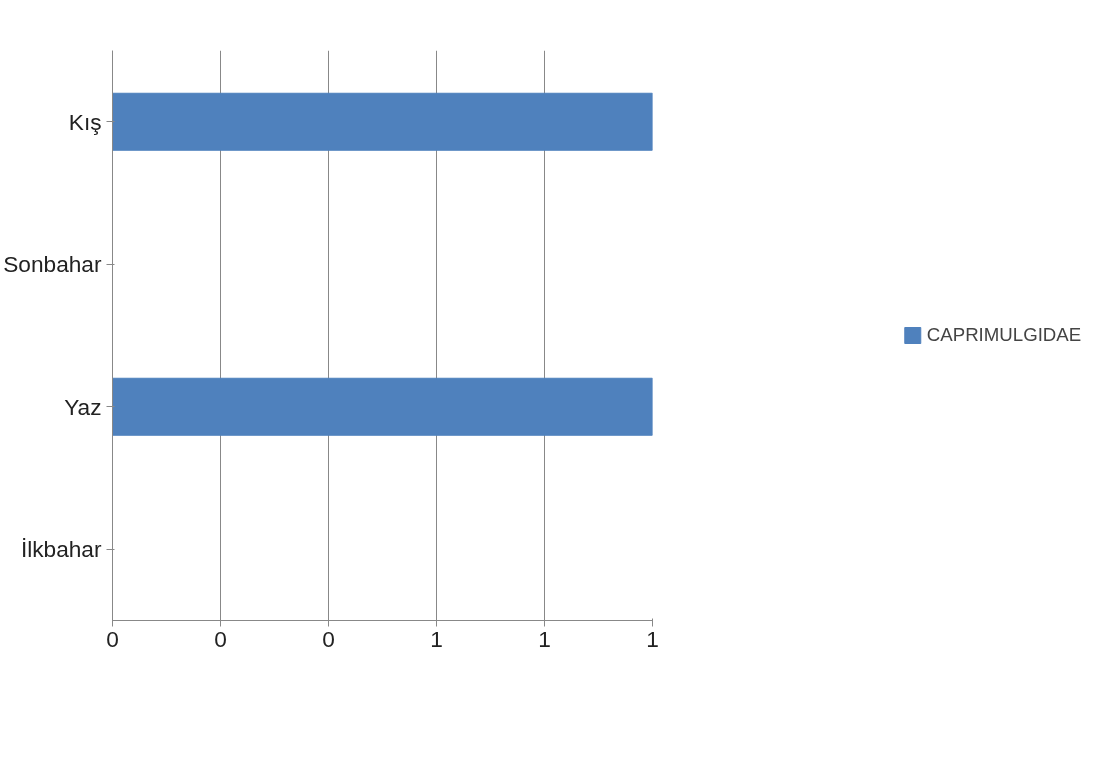  I want to click on y-tick-label: Kış, so click(85, 121).